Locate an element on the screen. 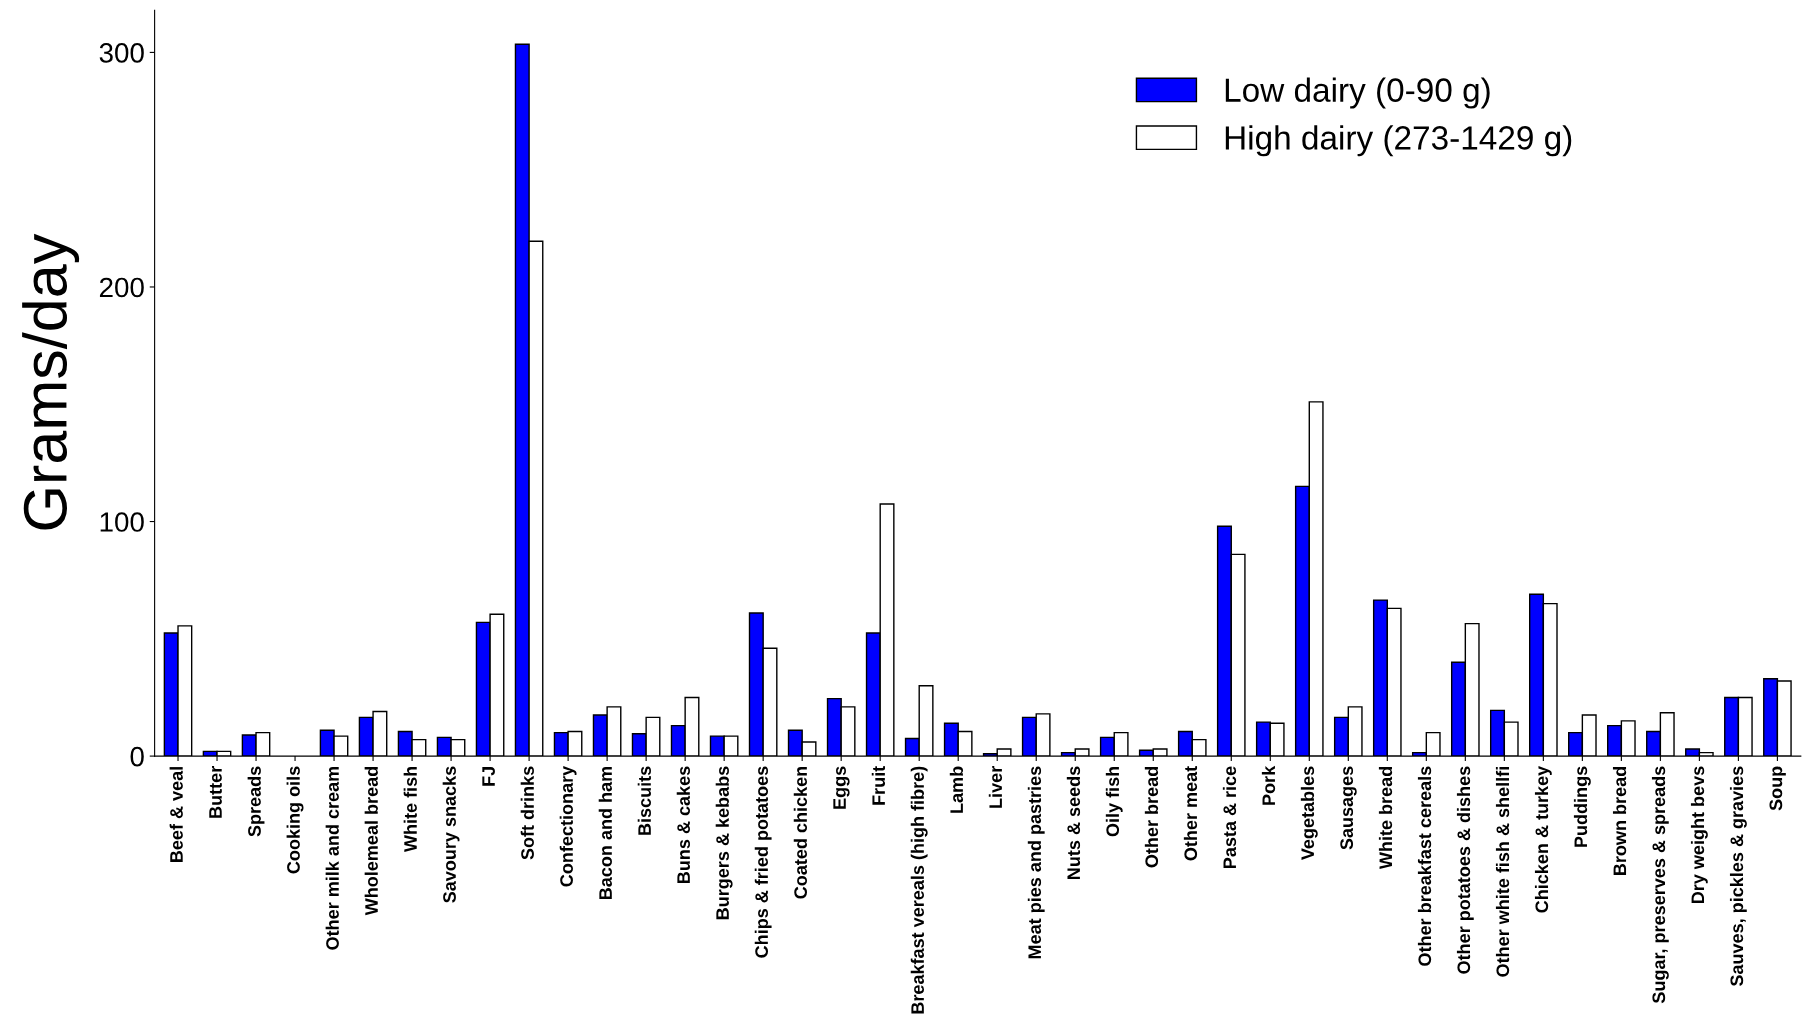 The width and height of the screenshot is (1819, 1019). x-tick-label: Wholemeal bread is located at coordinates (371, 841).